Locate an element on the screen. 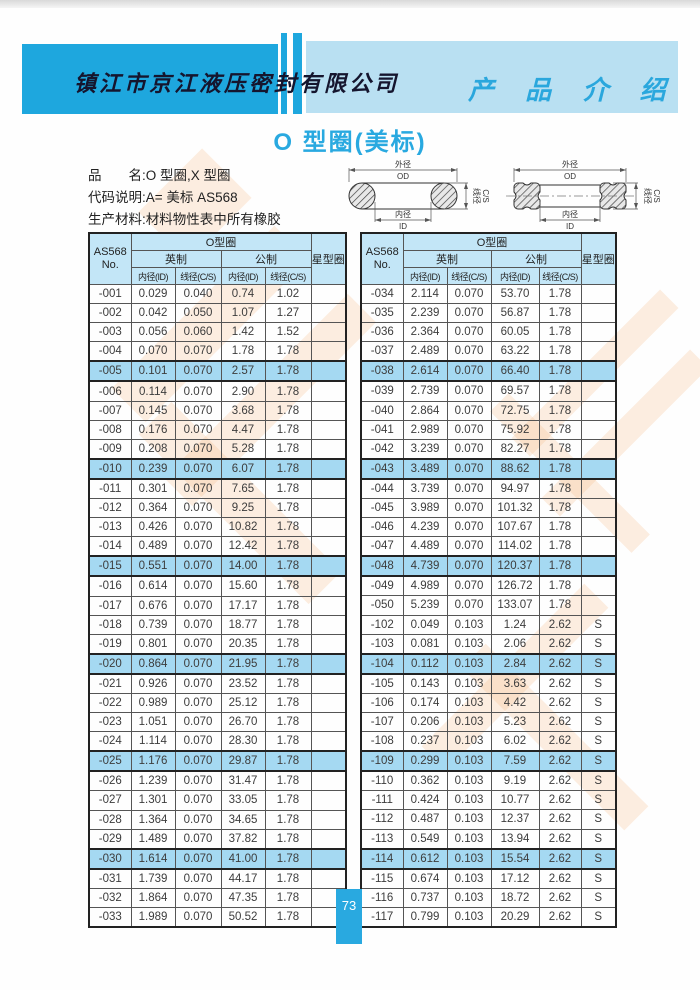 The width and height of the screenshot is (700, 990). table-cell: 0.424 is located at coordinates (425, 800).